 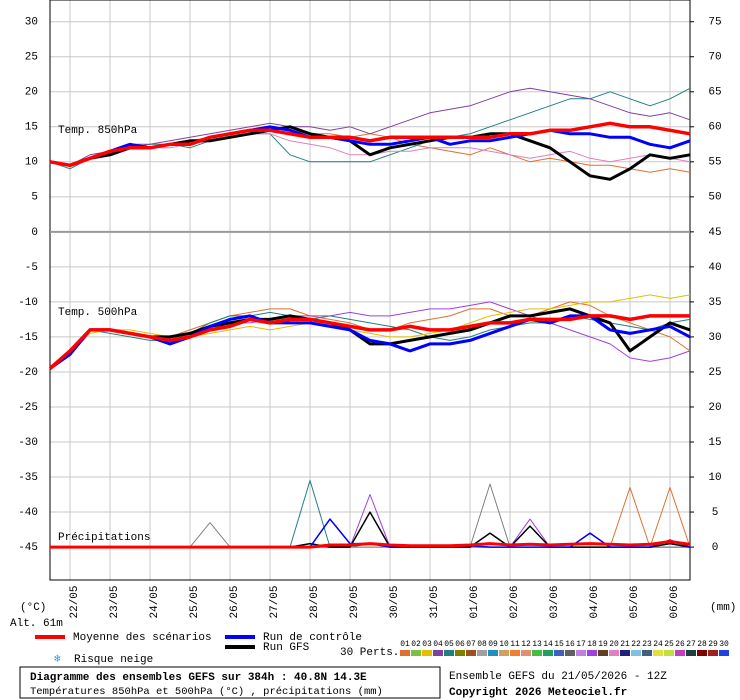 I want to click on x-tick-label: 28/05, so click(x=315, y=601).